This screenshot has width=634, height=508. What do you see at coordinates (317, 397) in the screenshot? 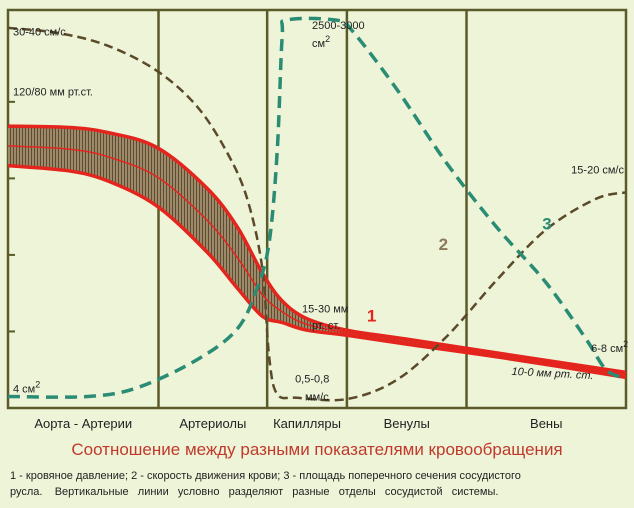
I see `annotation-label: мм/с` at bounding box center [317, 397].